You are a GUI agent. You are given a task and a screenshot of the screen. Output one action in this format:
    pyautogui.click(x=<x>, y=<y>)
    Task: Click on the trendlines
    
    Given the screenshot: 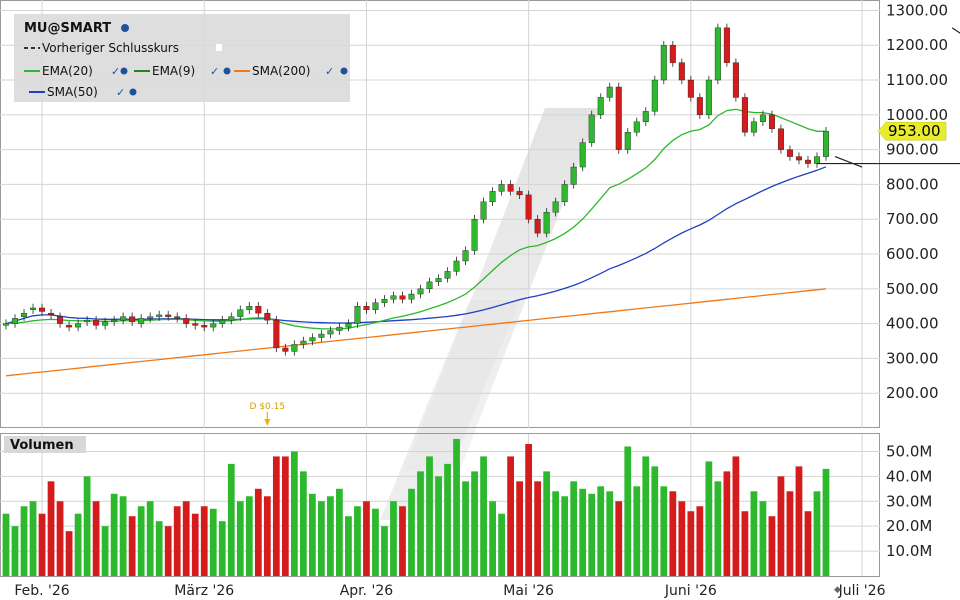 What is the action you would take?
    pyautogui.click(x=888, y=97)
    